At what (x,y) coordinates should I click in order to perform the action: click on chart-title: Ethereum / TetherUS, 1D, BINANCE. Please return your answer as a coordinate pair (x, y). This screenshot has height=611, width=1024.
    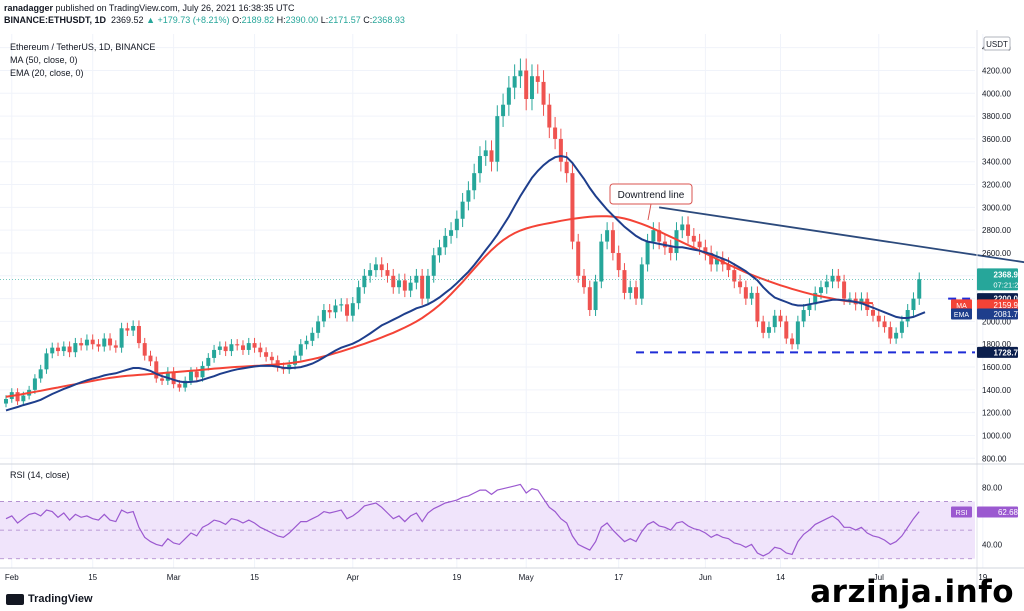
    Looking at the image, I should click on (82, 47).